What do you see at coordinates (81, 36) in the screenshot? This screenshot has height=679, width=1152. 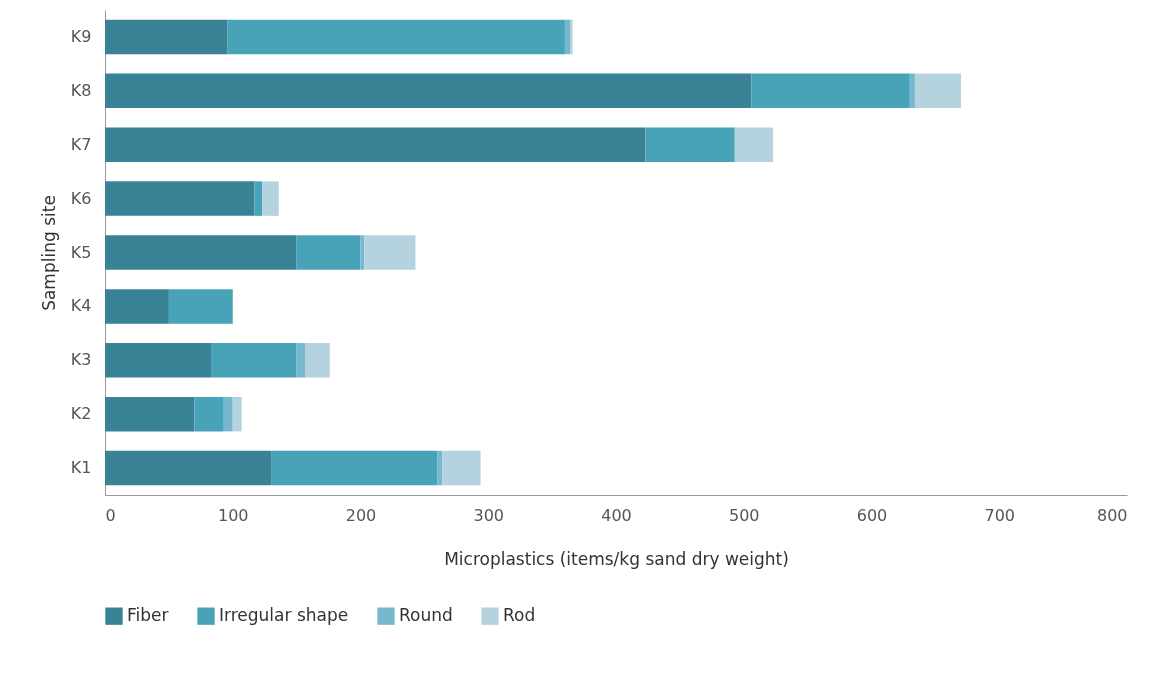 I see `y-tick-label: K9` at bounding box center [81, 36].